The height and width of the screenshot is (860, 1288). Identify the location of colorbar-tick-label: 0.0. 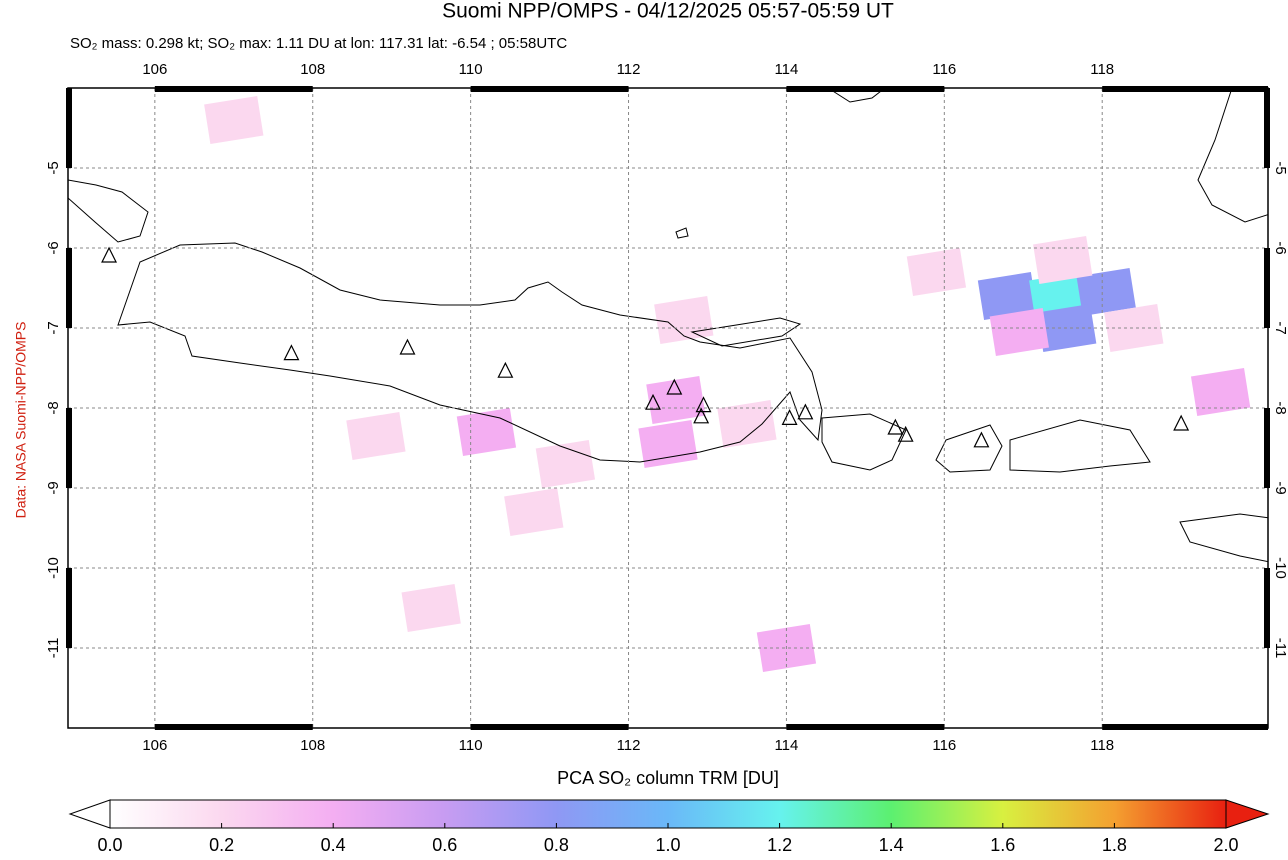
(109, 845).